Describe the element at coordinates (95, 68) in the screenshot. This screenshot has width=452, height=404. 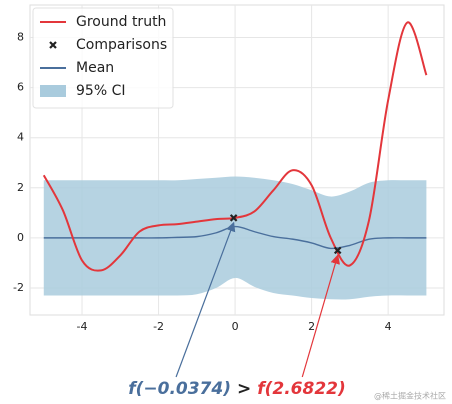
I see `legend-label: Mean` at that location.